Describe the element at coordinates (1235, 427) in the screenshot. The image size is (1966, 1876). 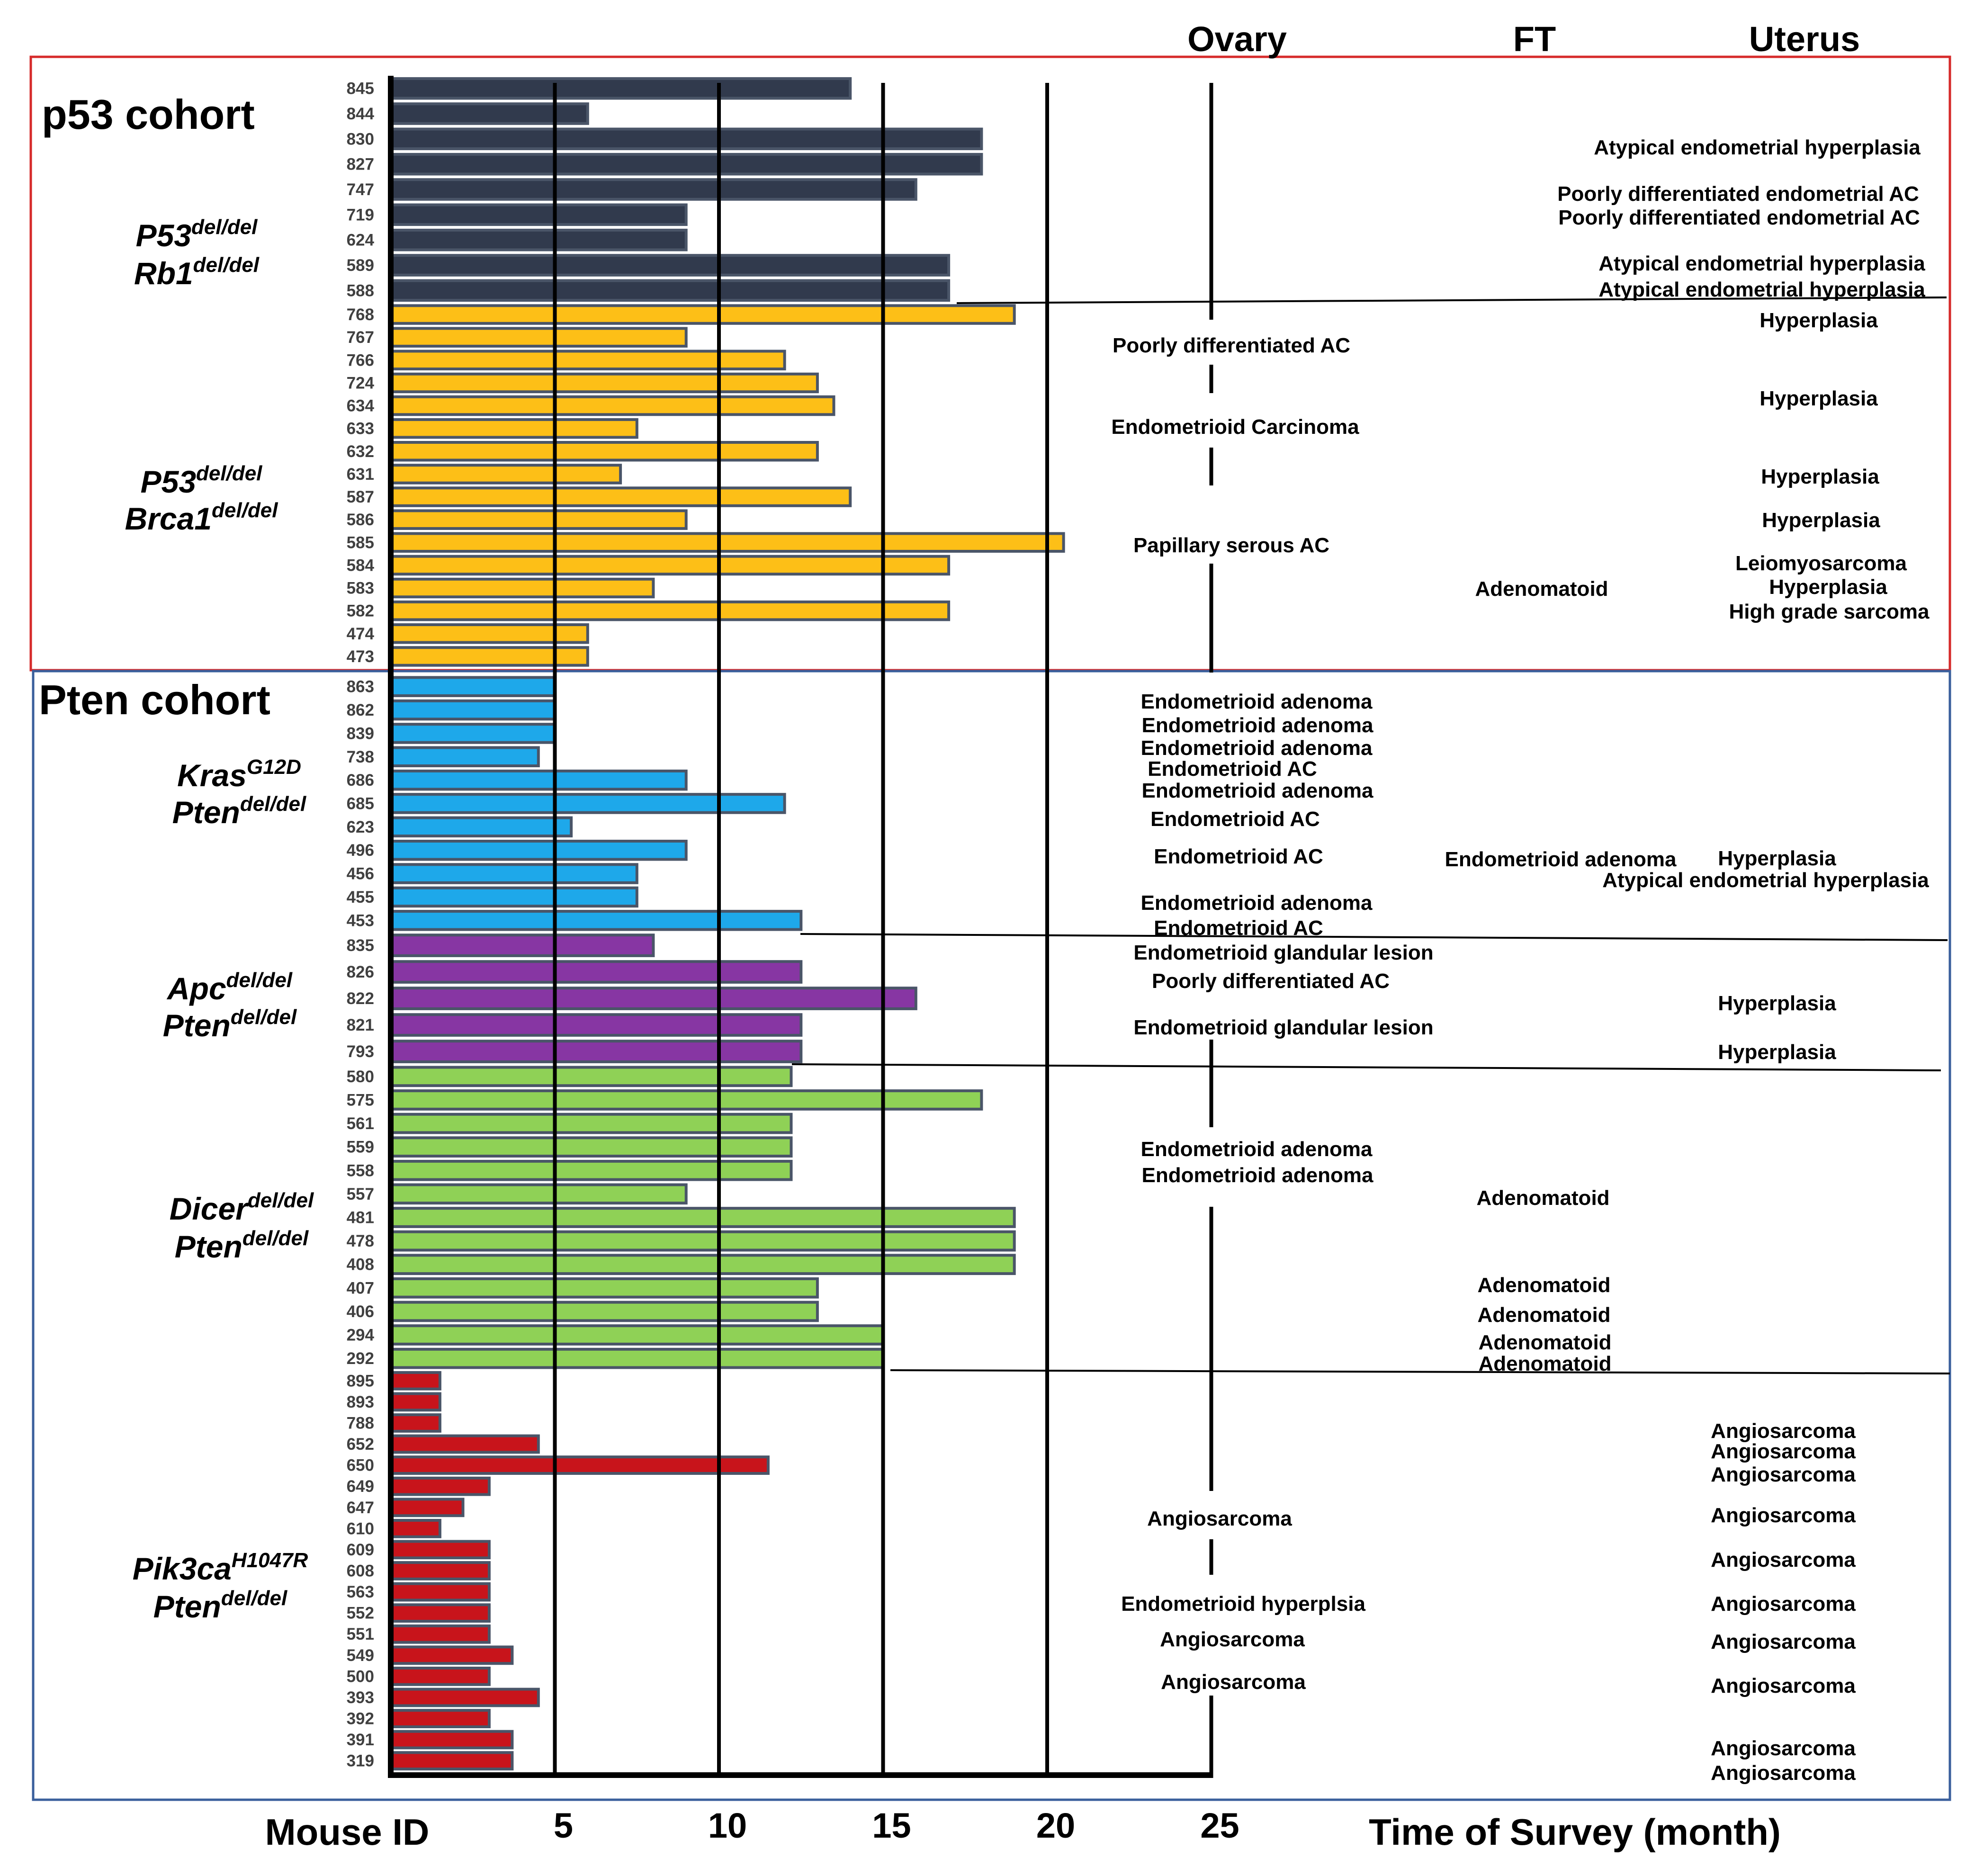
I see `ovary-annotation: Endometrioid Carcinoma` at that location.